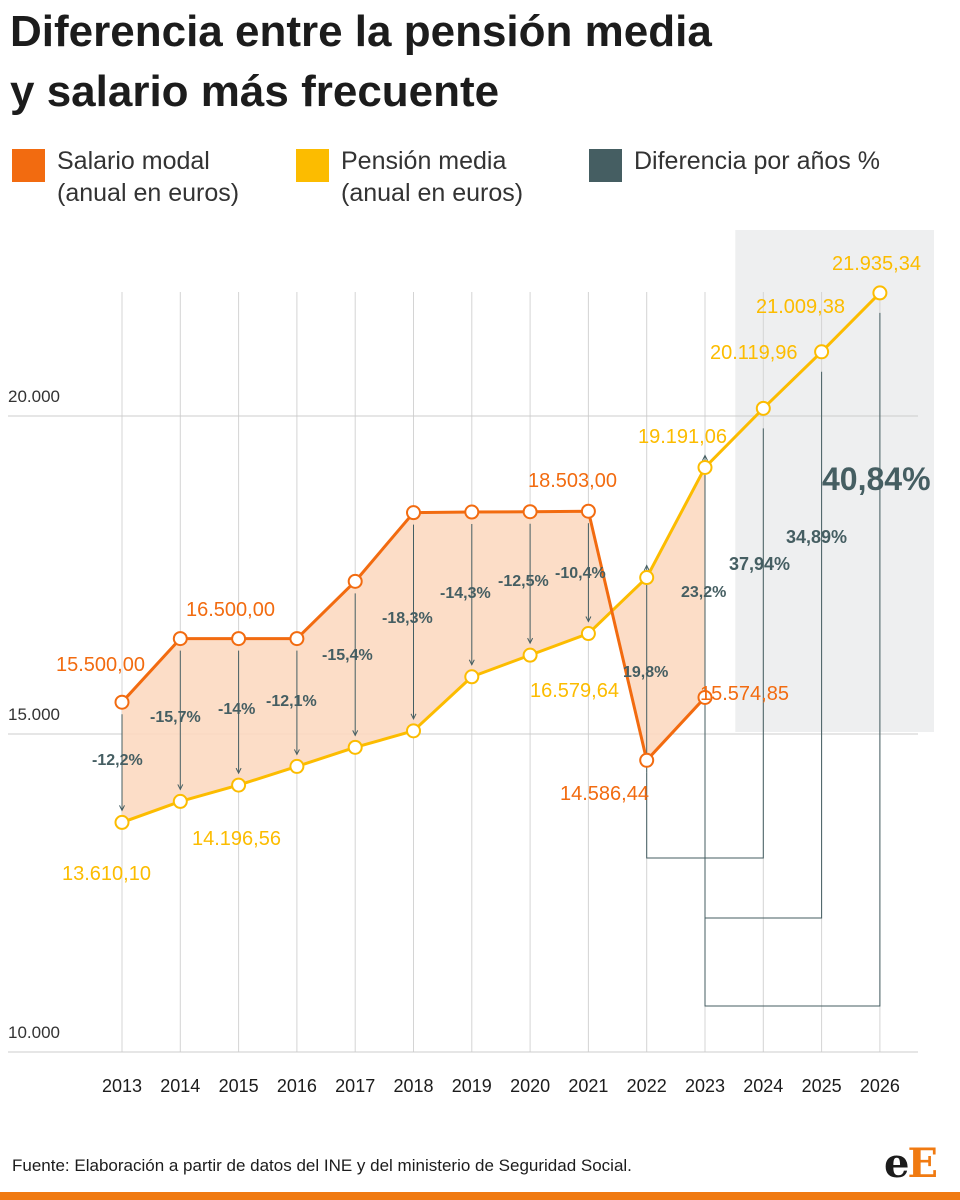 The height and width of the screenshot is (1200, 960). I want to click on legend-label-salario: Salario modal, so click(133, 161).